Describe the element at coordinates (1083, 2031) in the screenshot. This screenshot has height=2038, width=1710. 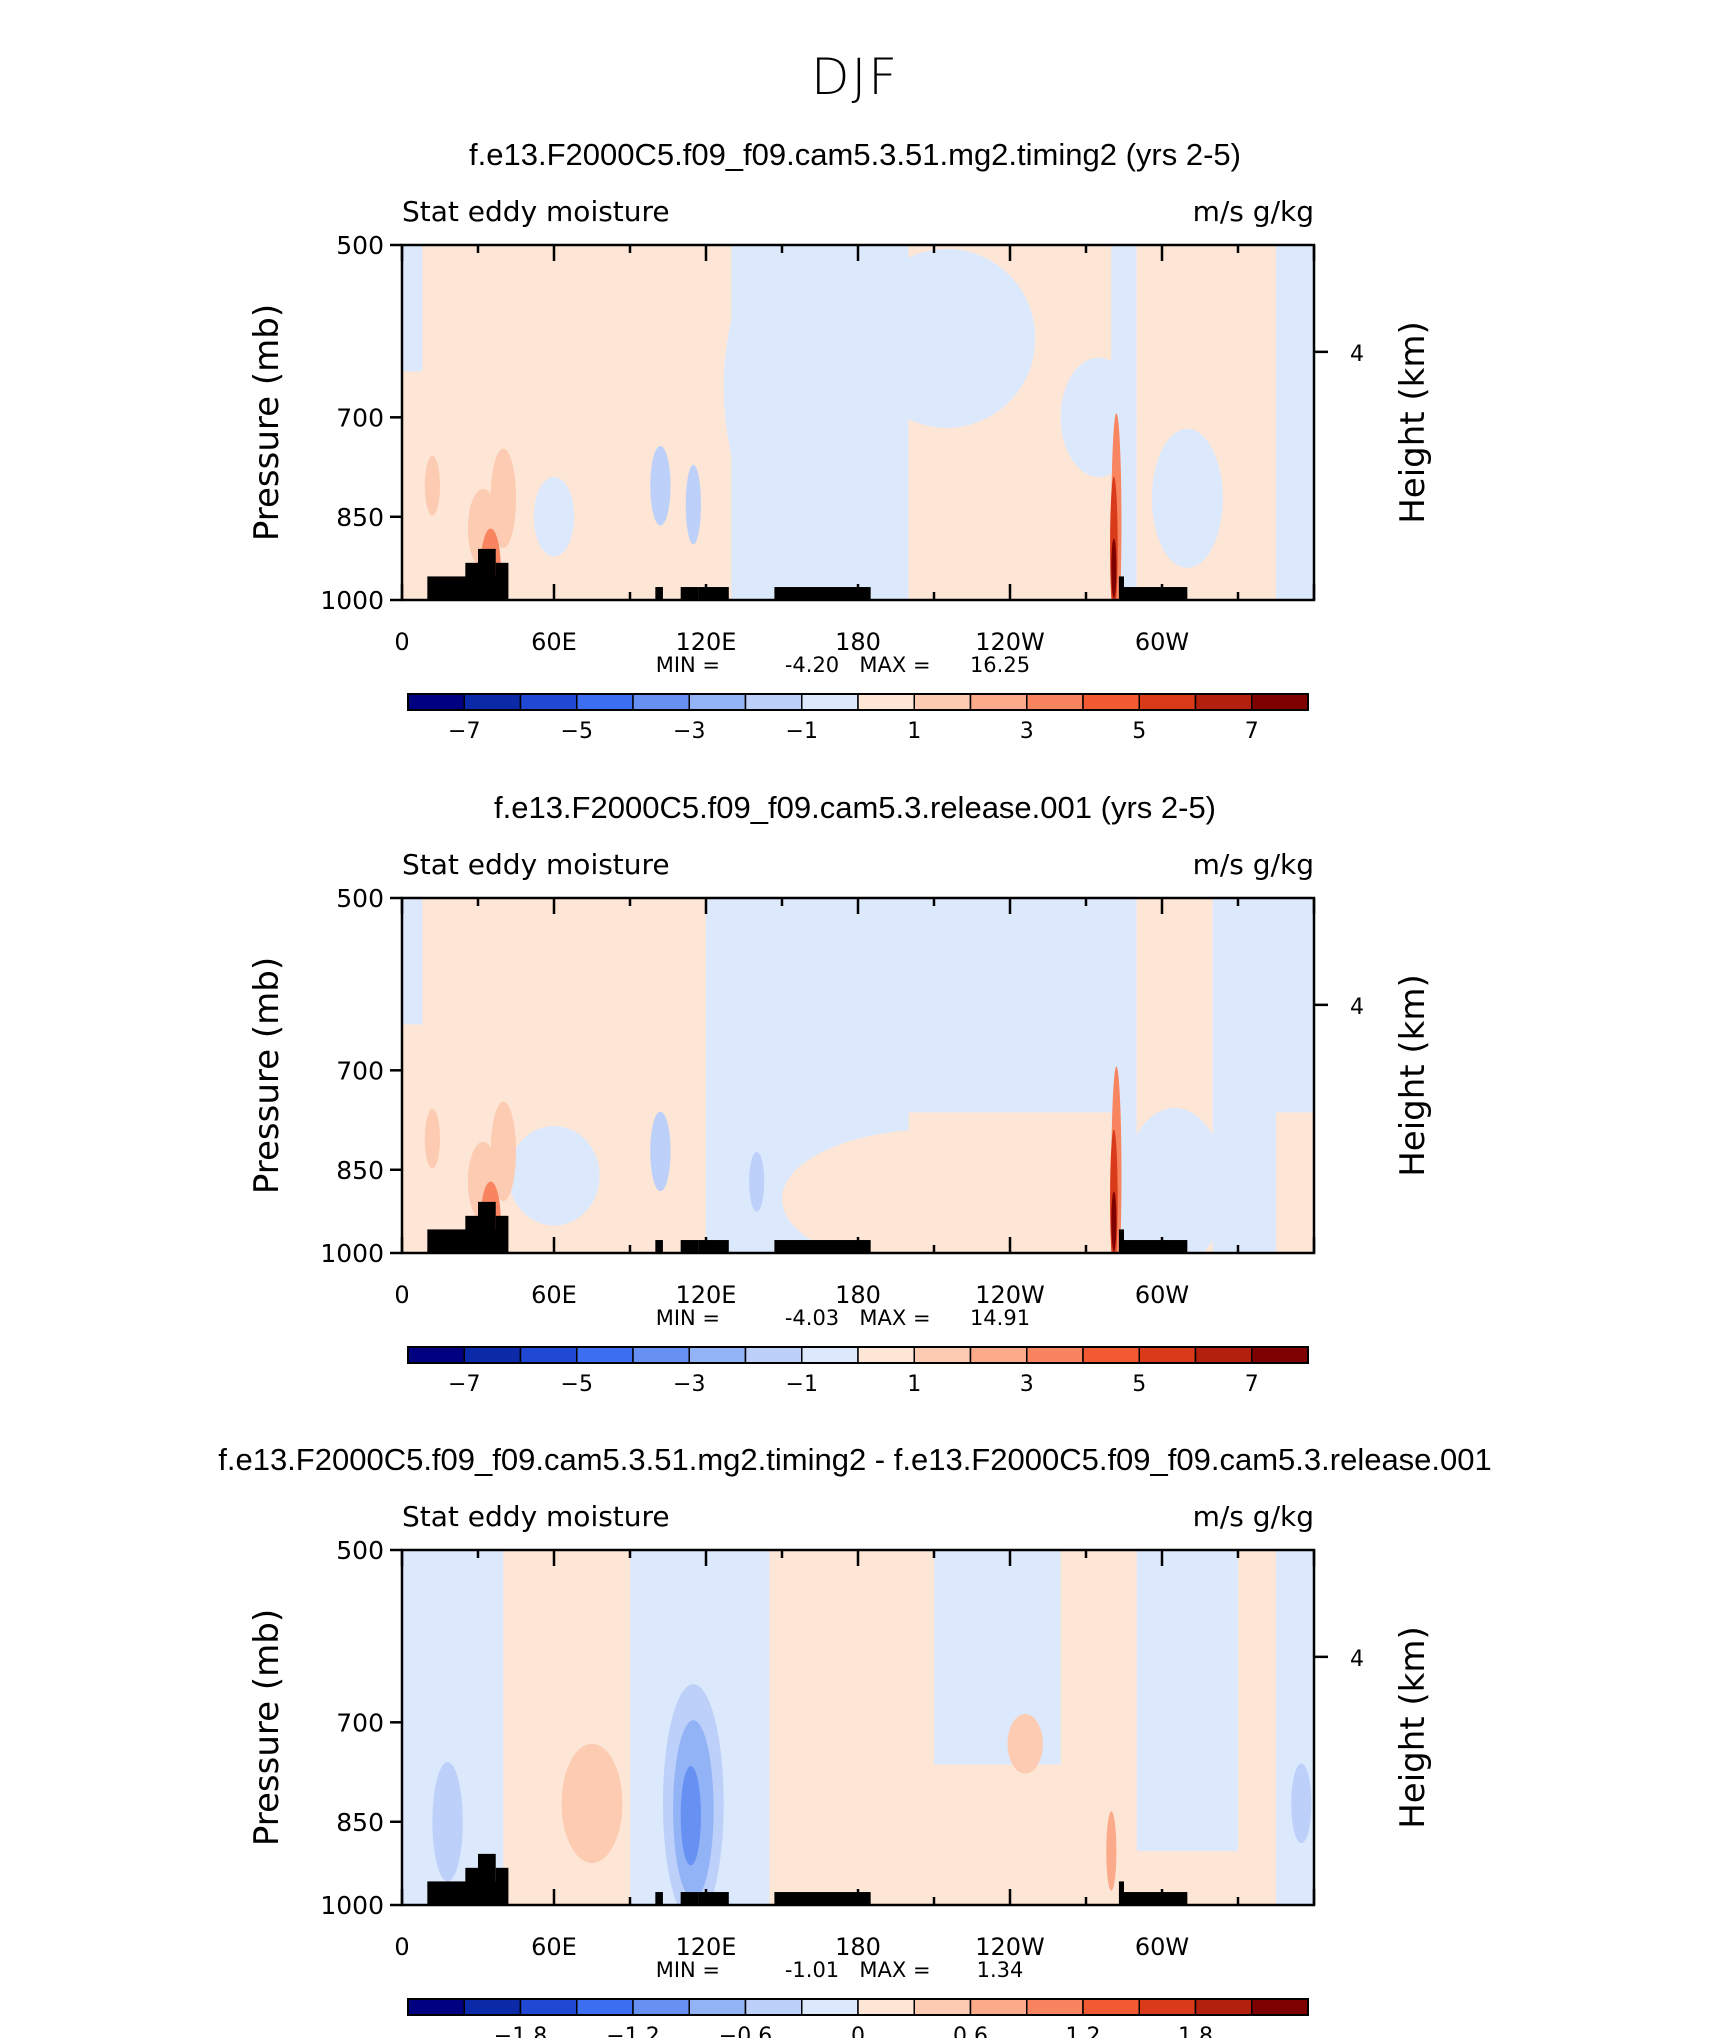
I see `colorbar-label: 1.2` at that location.